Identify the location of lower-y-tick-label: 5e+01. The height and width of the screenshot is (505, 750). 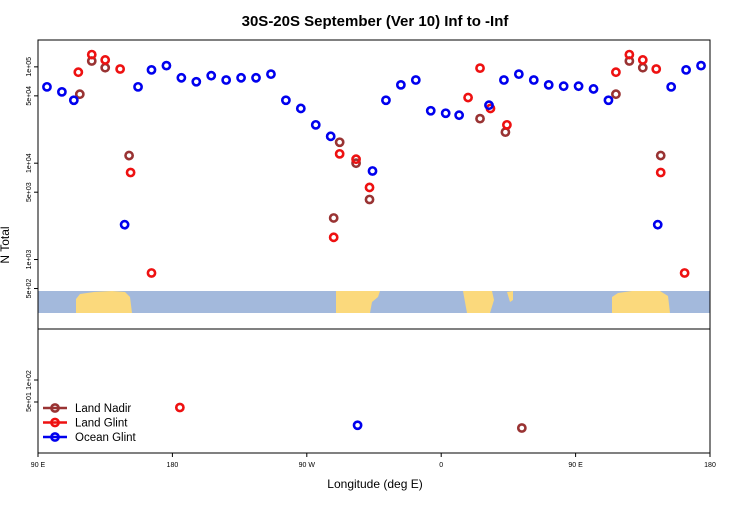
(29, 402).